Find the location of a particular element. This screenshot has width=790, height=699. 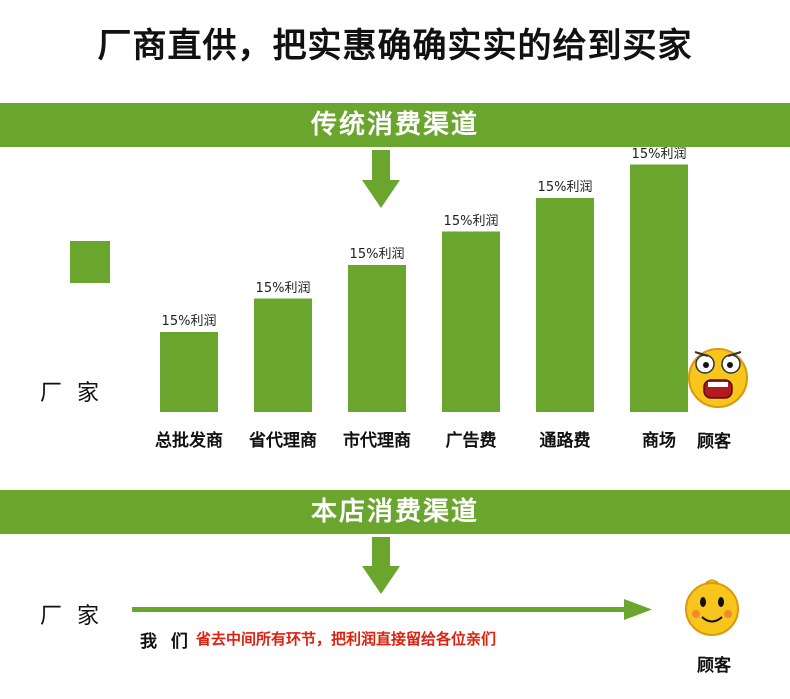

headline: 厂商直供，把实惠确确实实的给到买家 is located at coordinates (395, 46).